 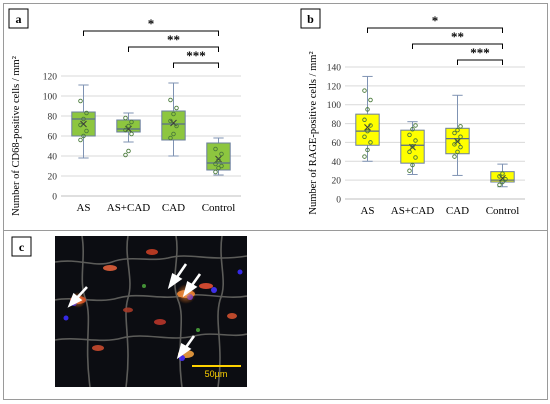 I want to click on panel-b-label: b, so click(x=310, y=19).